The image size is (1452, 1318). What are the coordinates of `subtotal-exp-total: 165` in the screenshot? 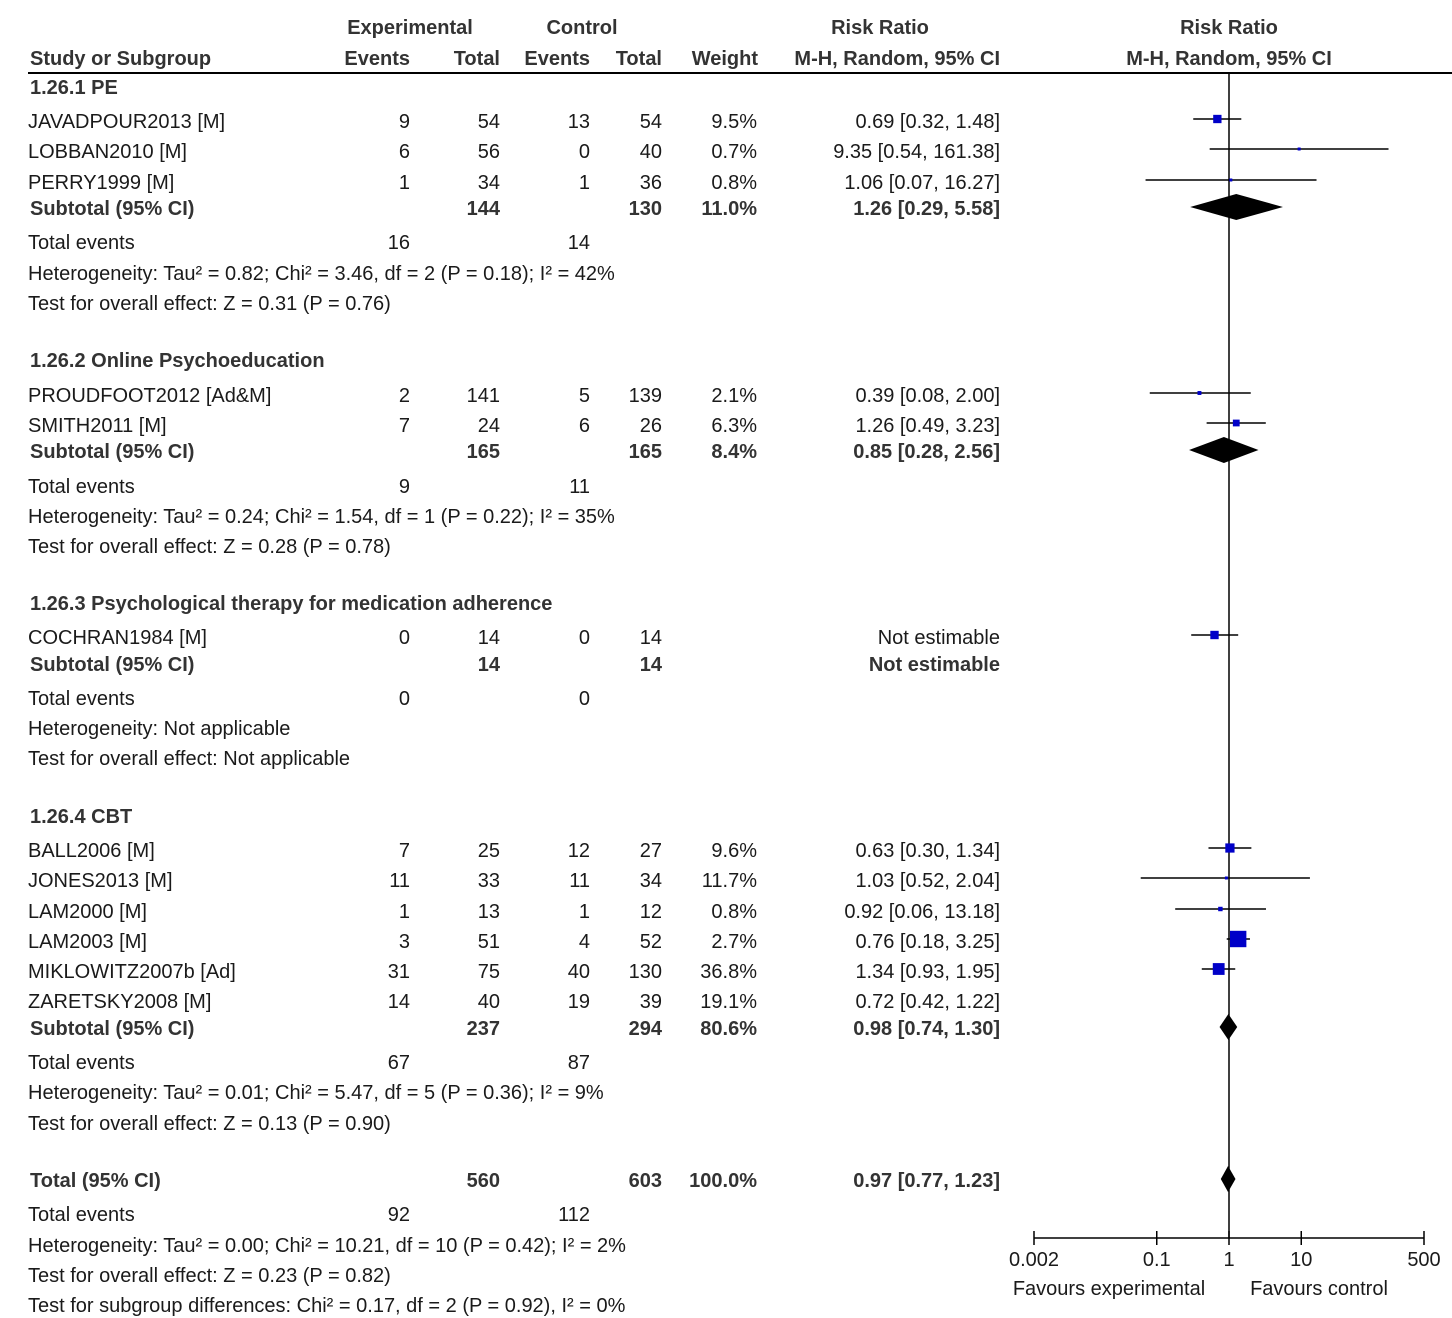 It's located at (483, 452).